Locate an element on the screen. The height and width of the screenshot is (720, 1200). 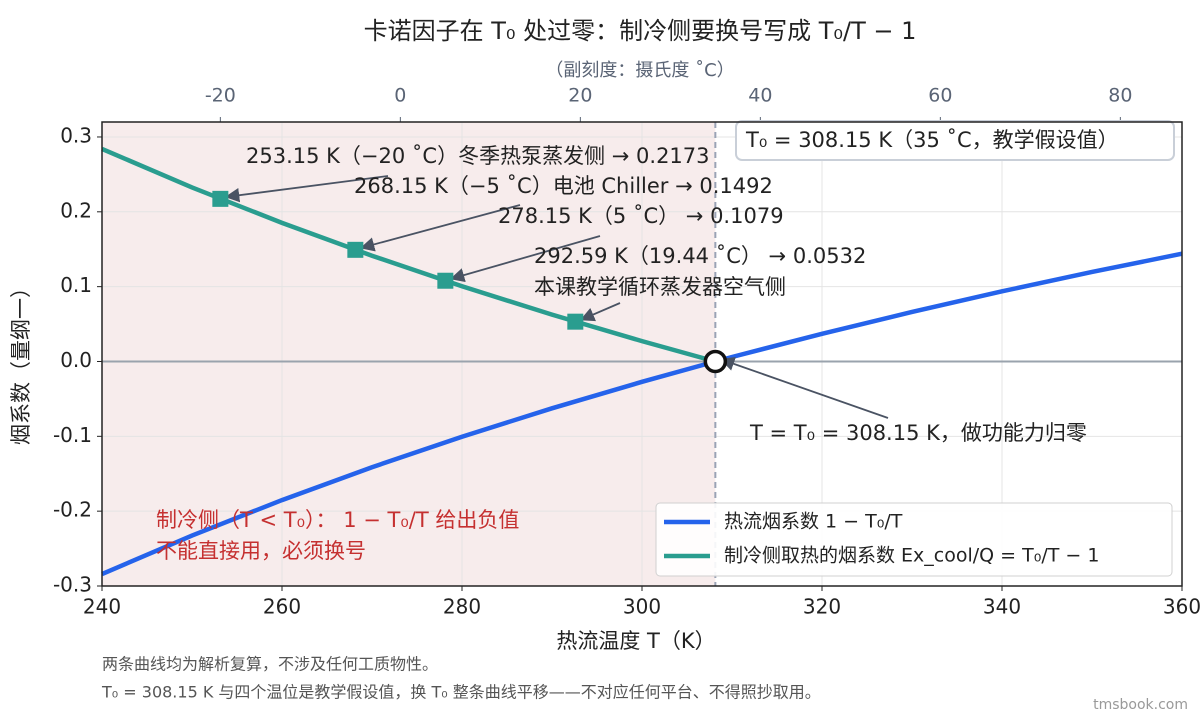
note: 两条曲线均为解析复算，不涉及任何工质物性。 is located at coordinates (270, 664).